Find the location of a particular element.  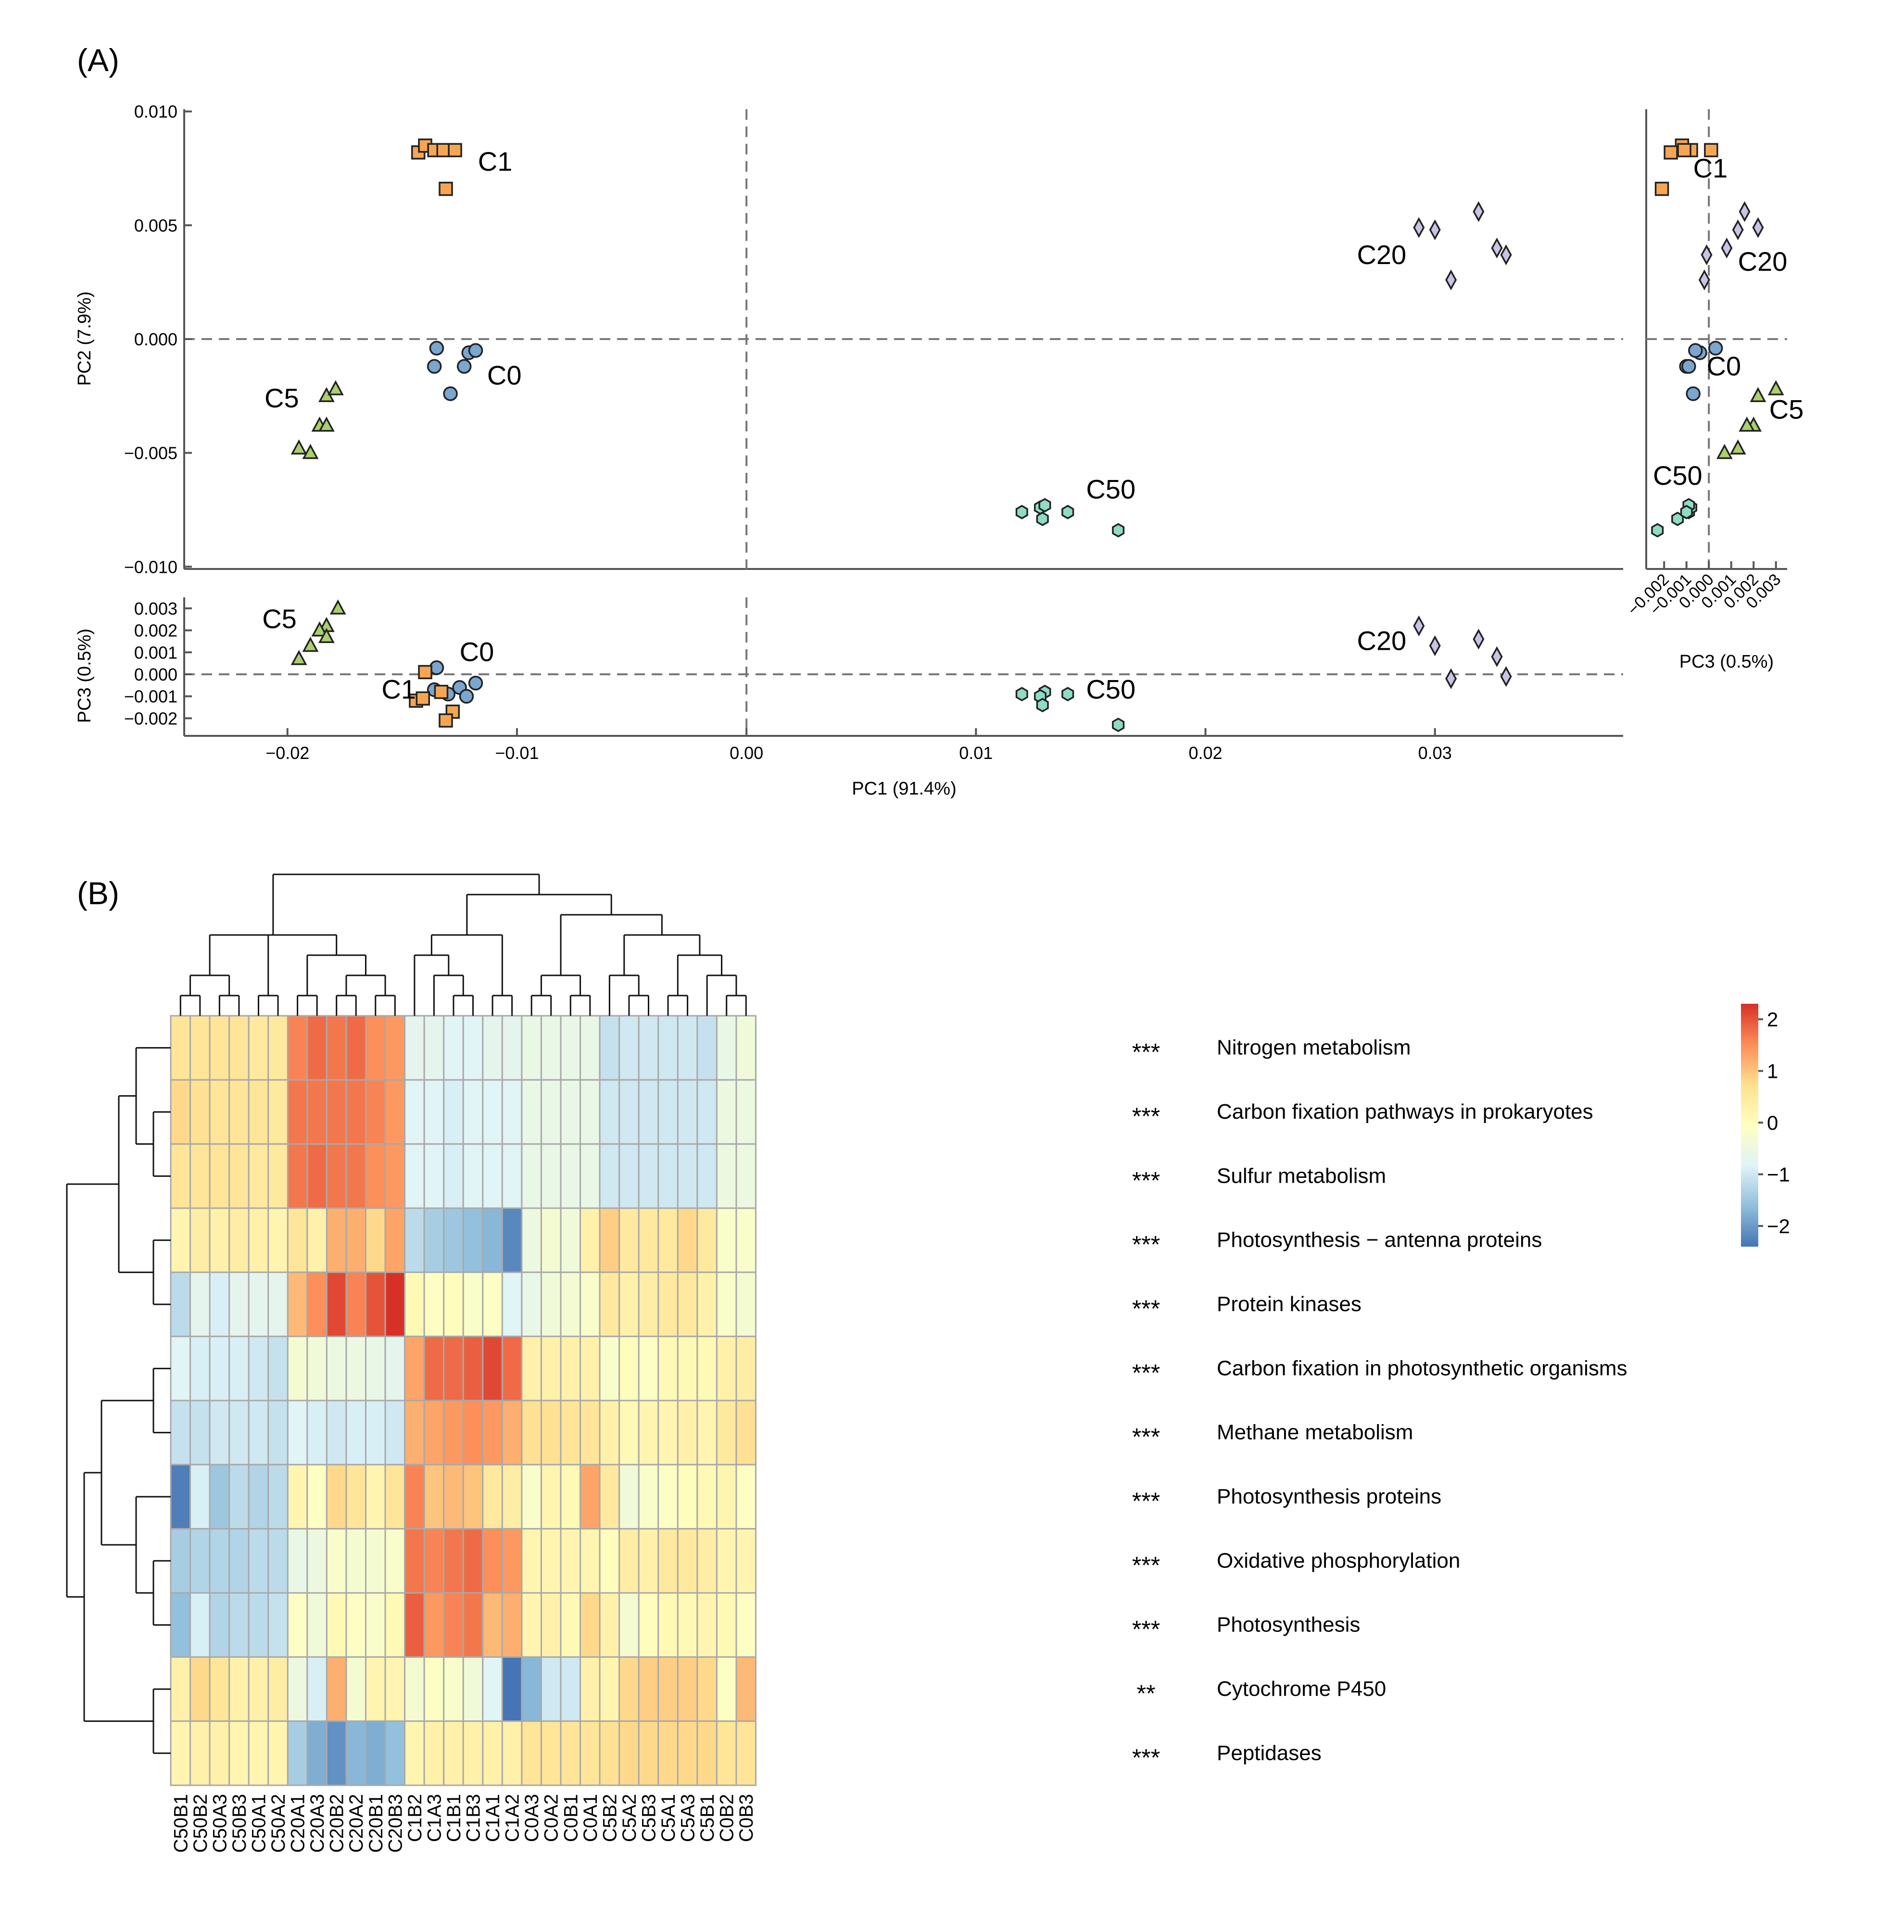

heatmap-column-label: C5B1 is located at coordinates (707, 1818).